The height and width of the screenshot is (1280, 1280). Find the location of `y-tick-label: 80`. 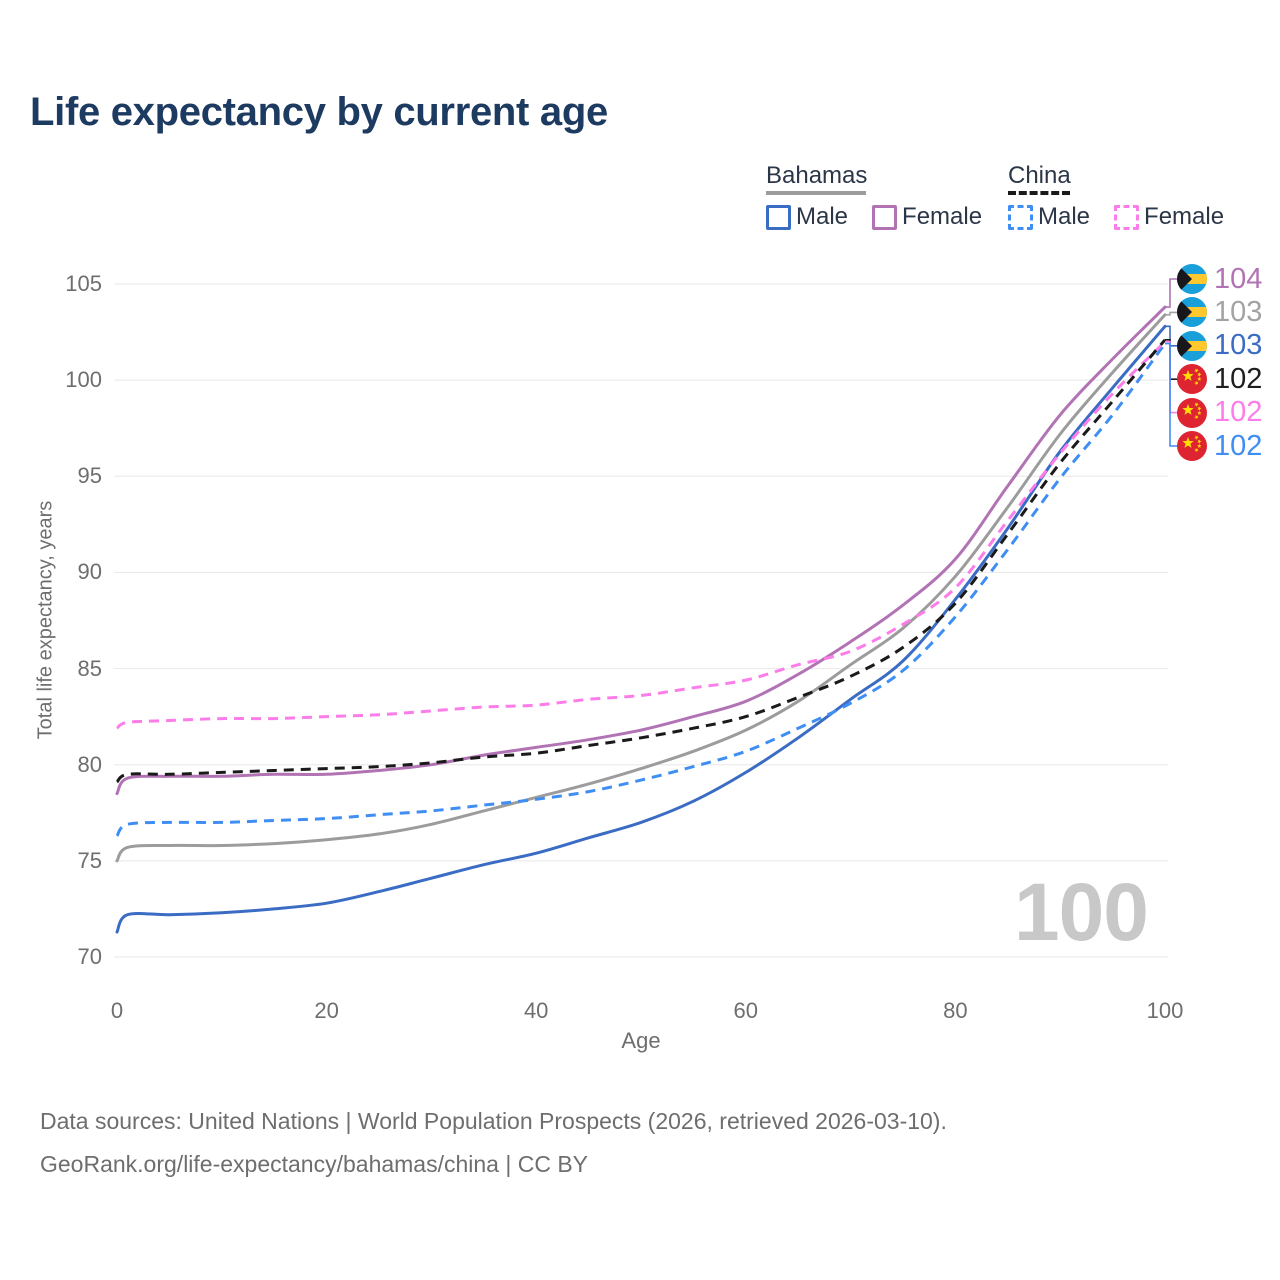

y-tick-label: 80 is located at coordinates (89, 764).